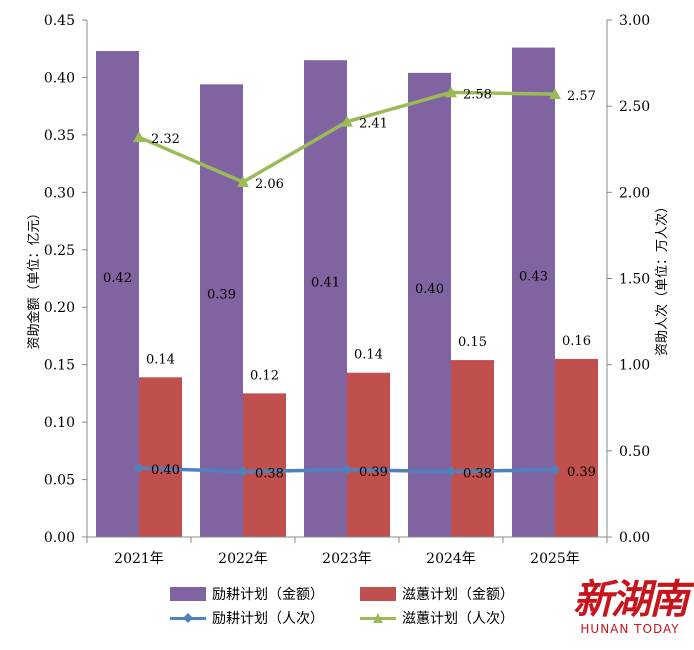 This screenshot has height=650, width=694. I want to click on chart-legend: 励耕计划（金额） 滋蕙计划（金额） 励耕计划（人次） 滋蕙计划（人次）, so click(360, 606).